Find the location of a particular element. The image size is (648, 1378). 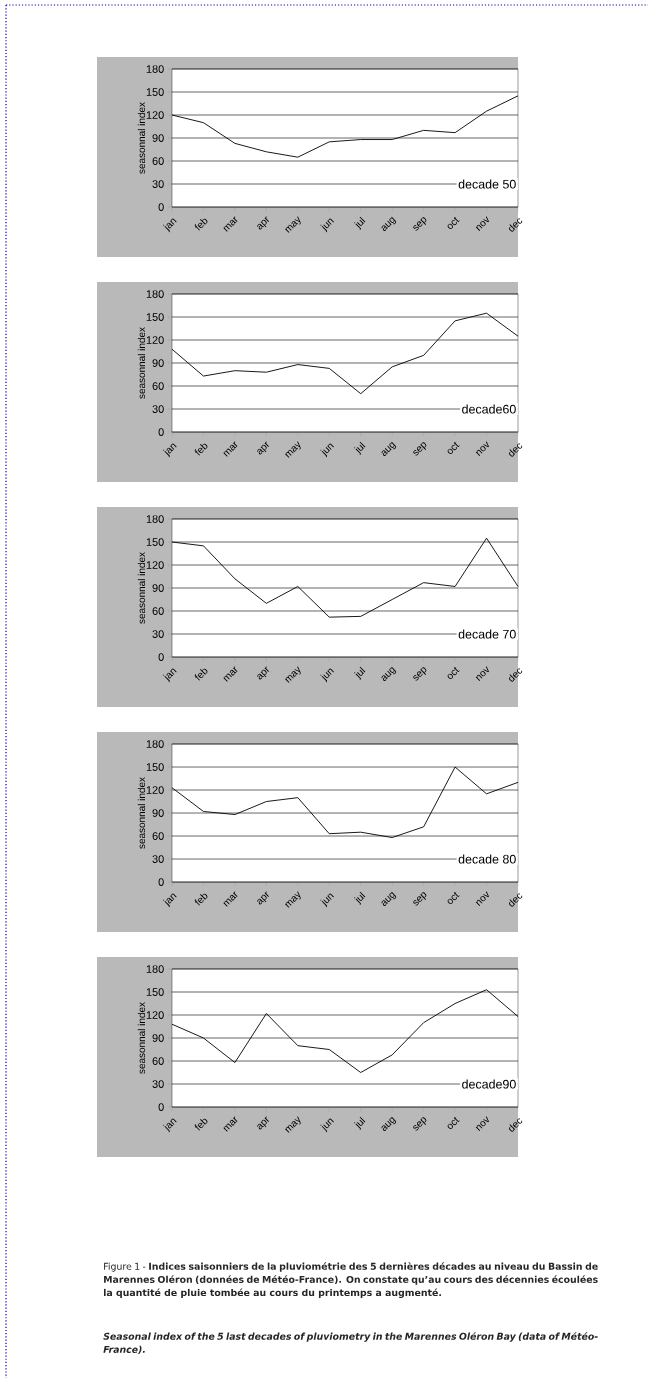

text: decade 70 is located at coordinates (487, 634).